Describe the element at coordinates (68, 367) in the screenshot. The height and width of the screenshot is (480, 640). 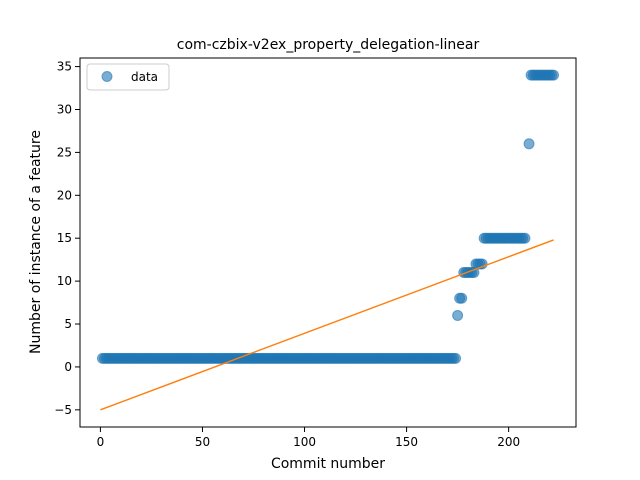
I see `y-tick-label: 0` at that location.